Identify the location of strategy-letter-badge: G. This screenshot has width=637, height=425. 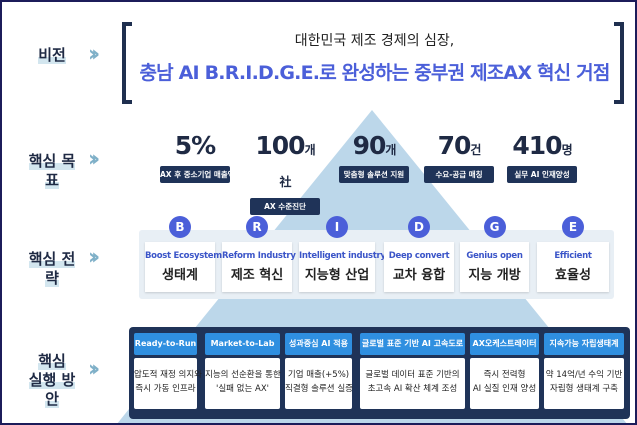
(494, 227).